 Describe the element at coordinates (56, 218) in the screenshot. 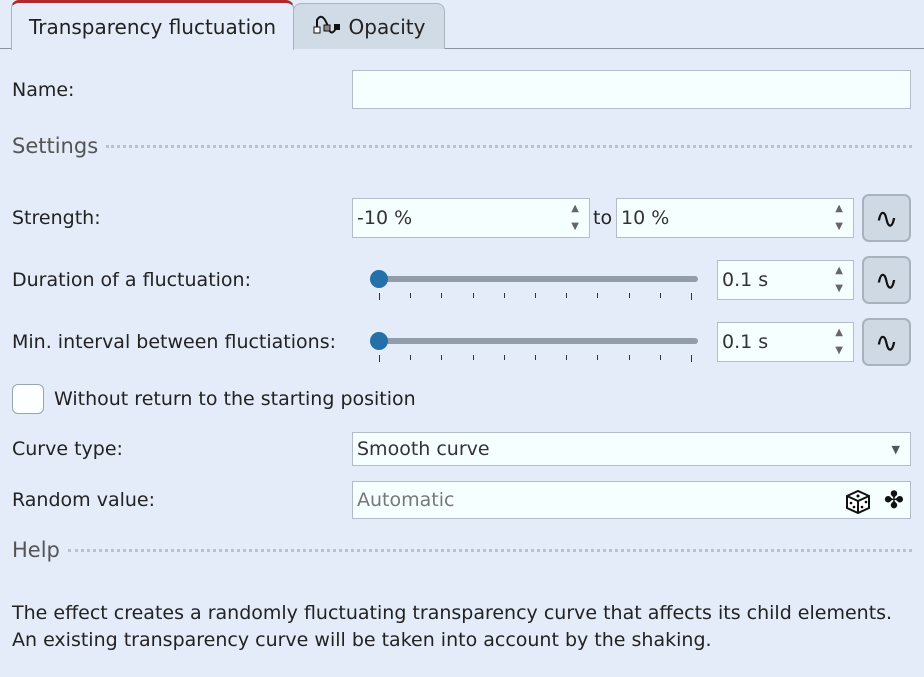

I see `strength-label: Strength:` at that location.